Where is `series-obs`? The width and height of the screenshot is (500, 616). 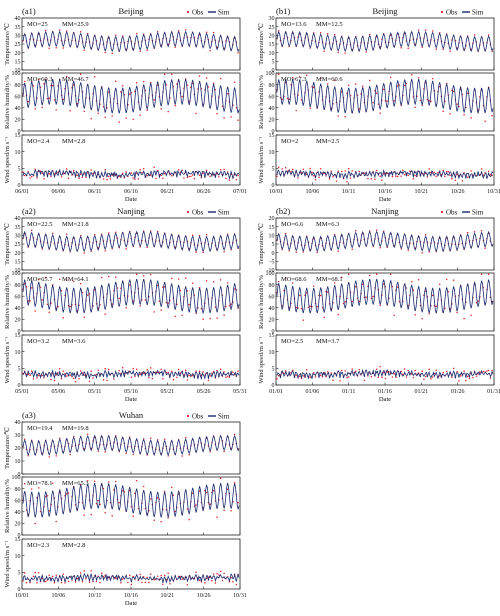
series-obs is located at coordinates (384, 297).